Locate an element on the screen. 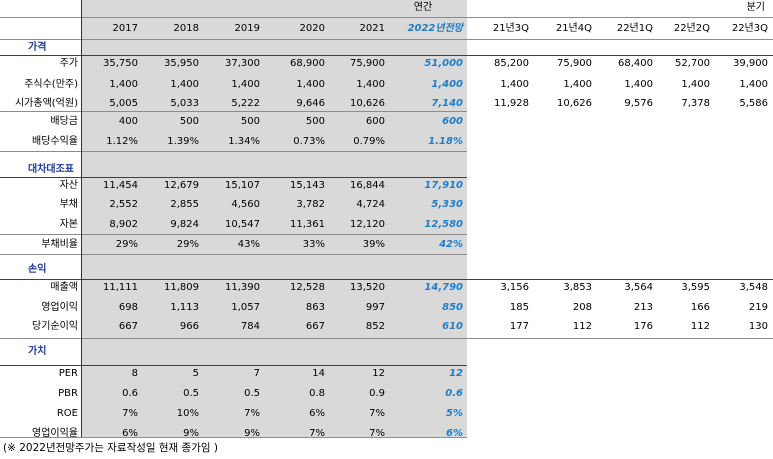 This screenshot has height=459, width=773. year-header: 2021 is located at coordinates (372, 28).